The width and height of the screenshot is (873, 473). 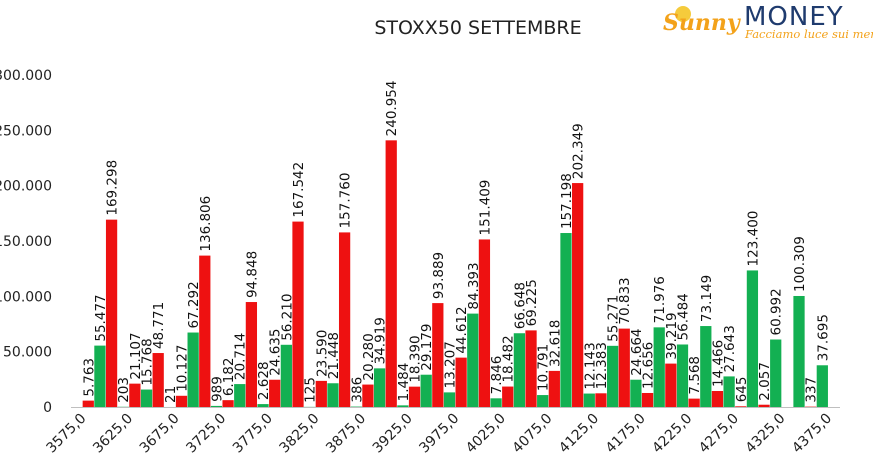 I want to click on data-label: 39.219, so click(x=672, y=335).